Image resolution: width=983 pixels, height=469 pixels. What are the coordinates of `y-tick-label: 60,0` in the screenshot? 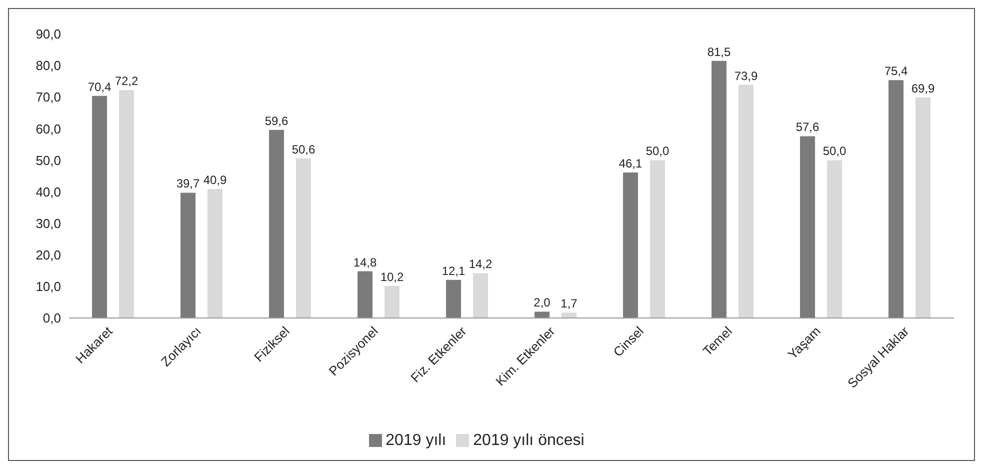 It's located at (48, 128).